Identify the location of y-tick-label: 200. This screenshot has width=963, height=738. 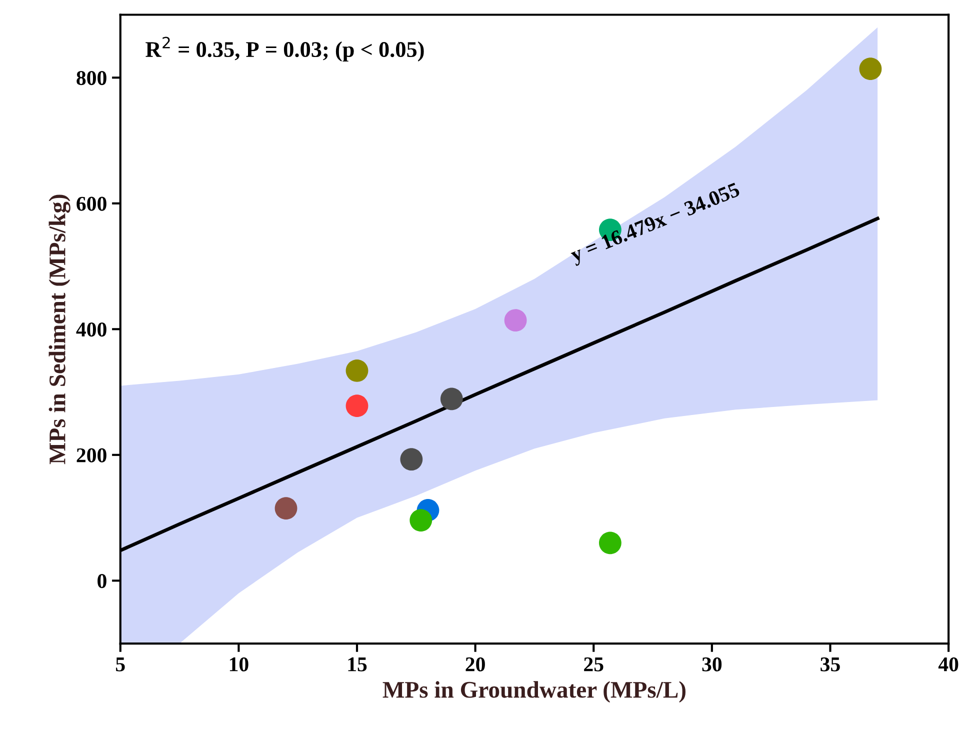
(91, 455).